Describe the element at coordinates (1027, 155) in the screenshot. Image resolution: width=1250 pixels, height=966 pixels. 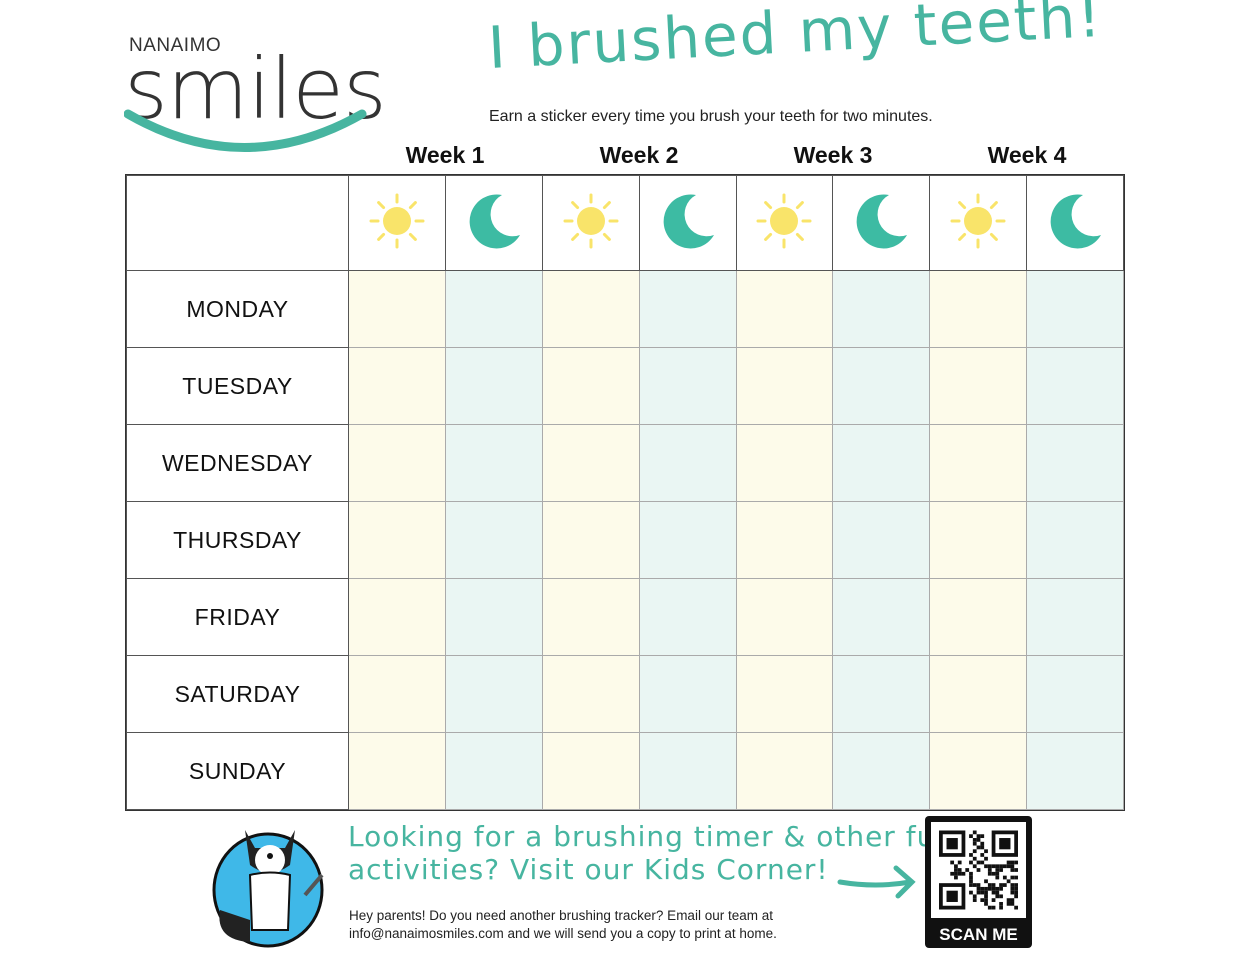
I see `week-4-label: Week 4` at that location.